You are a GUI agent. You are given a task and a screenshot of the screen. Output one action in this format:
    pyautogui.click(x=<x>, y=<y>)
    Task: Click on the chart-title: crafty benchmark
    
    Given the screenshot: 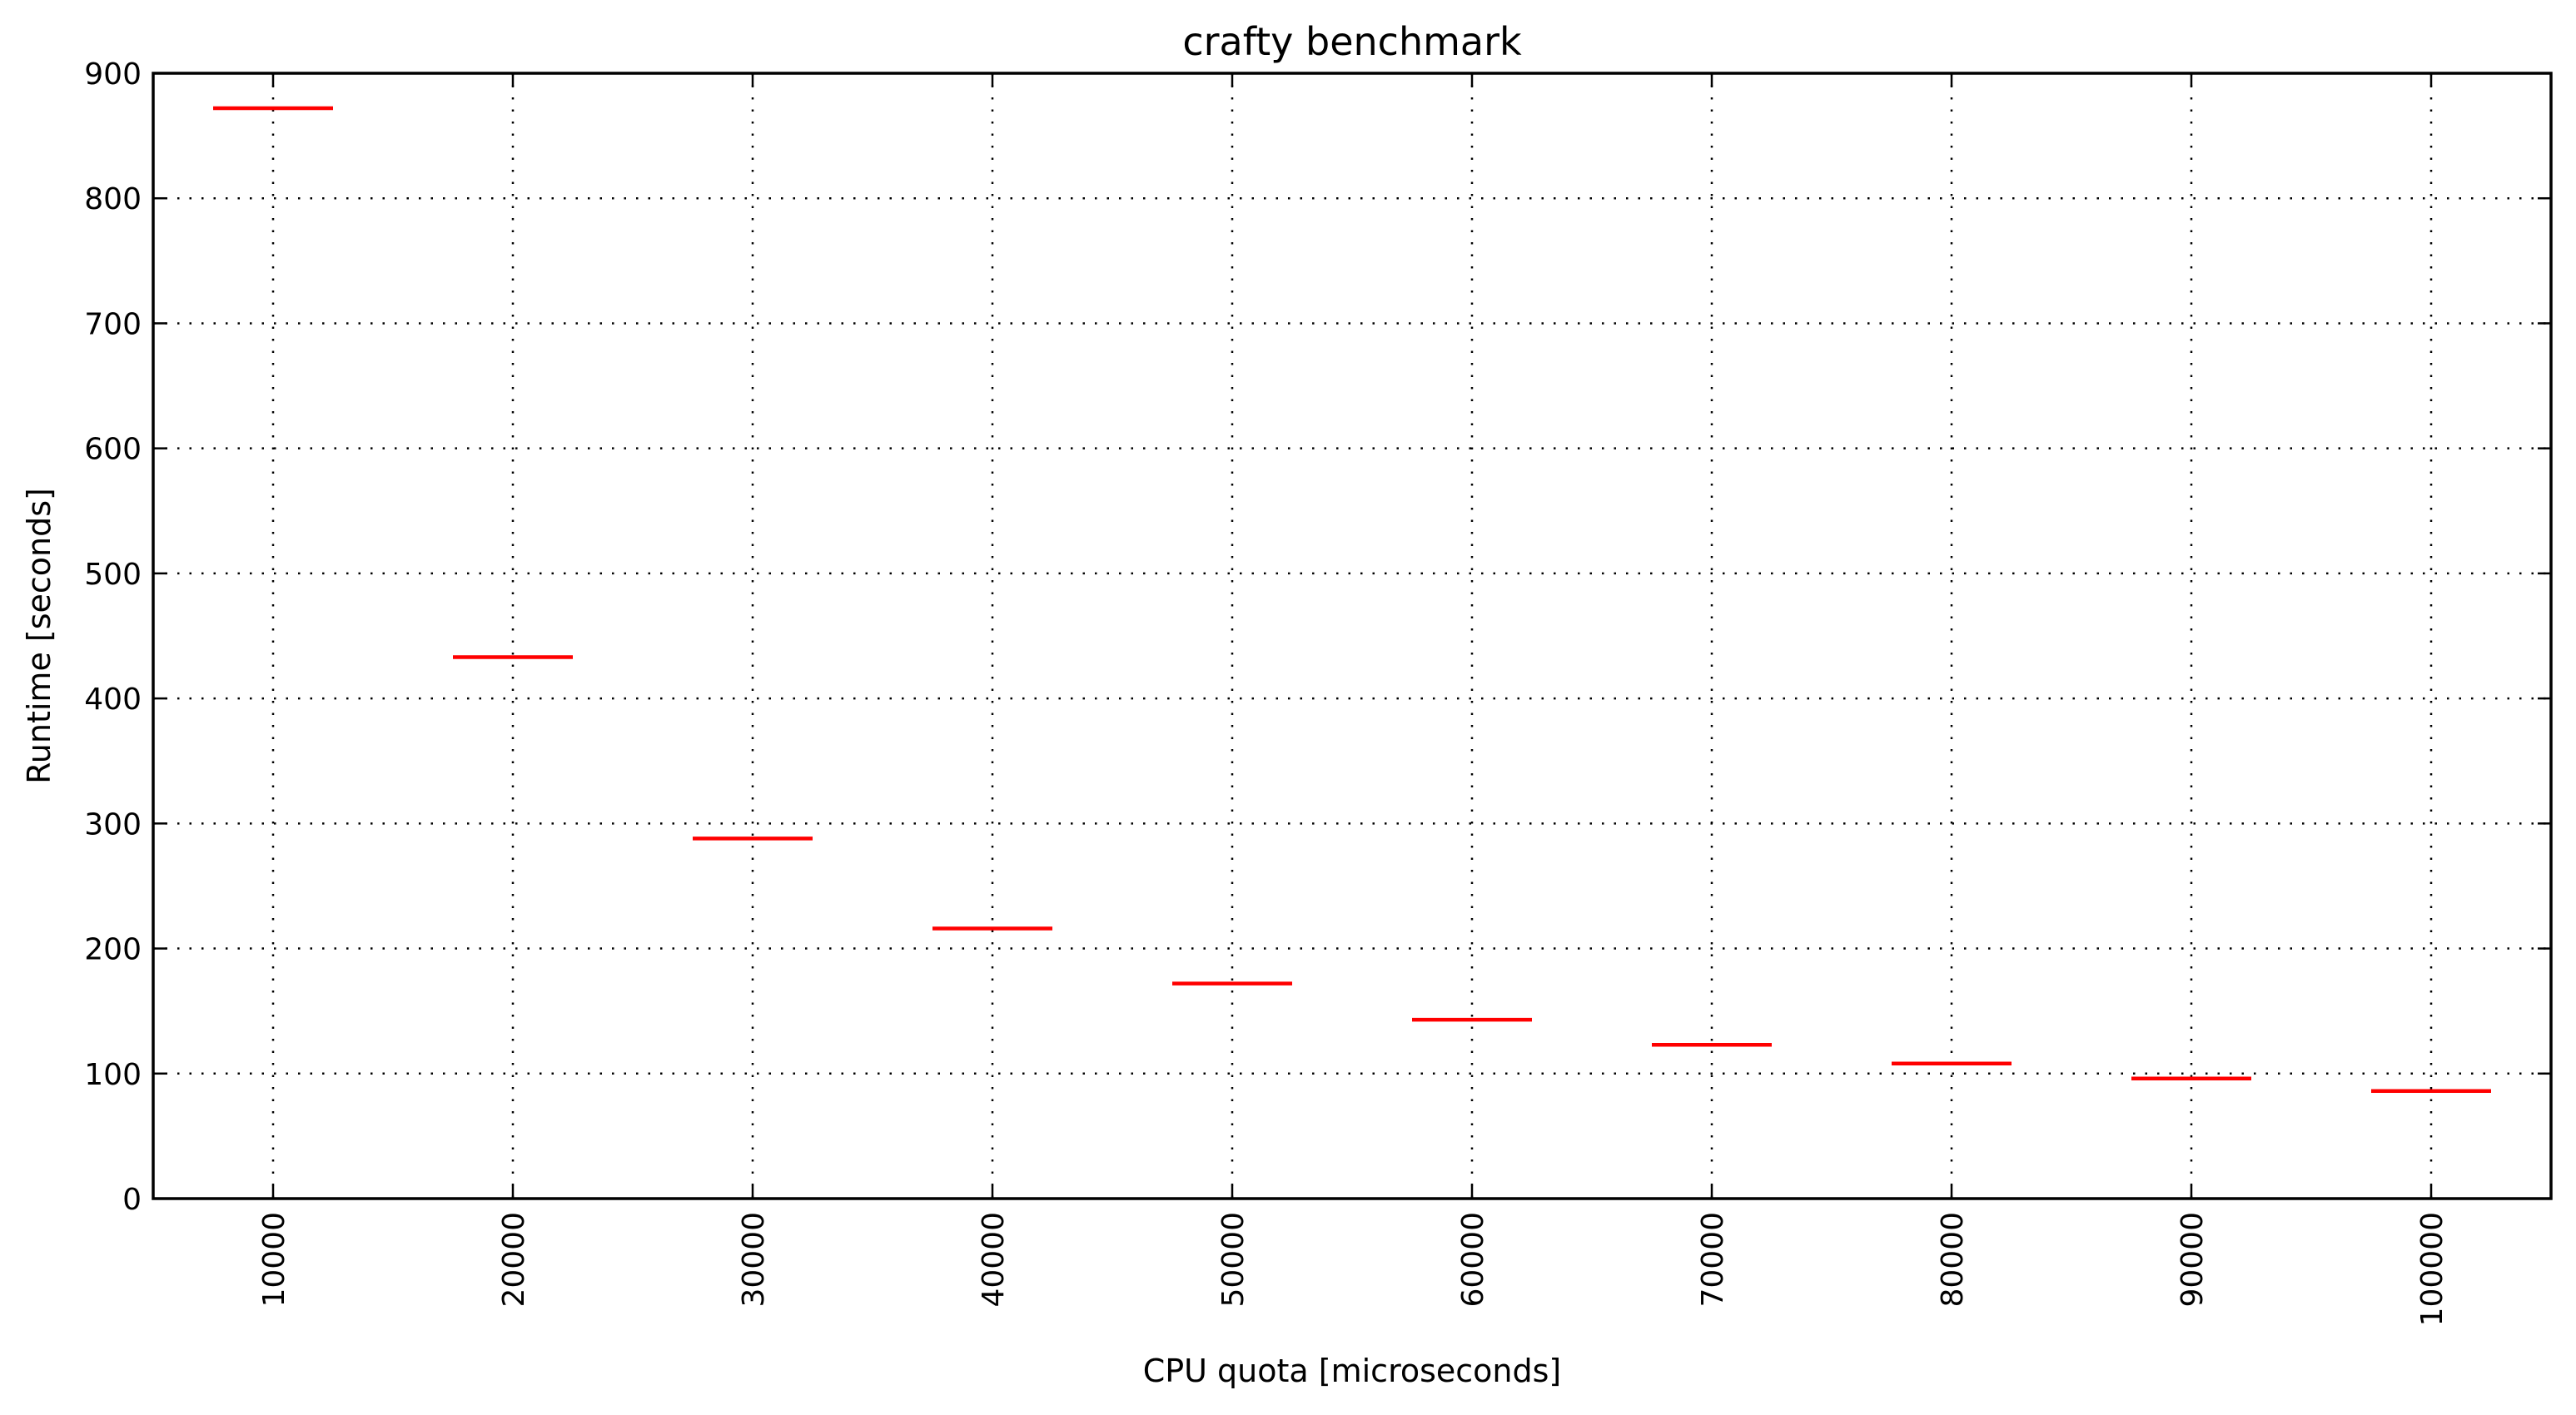 What is the action you would take?
    pyautogui.click(x=1352, y=42)
    